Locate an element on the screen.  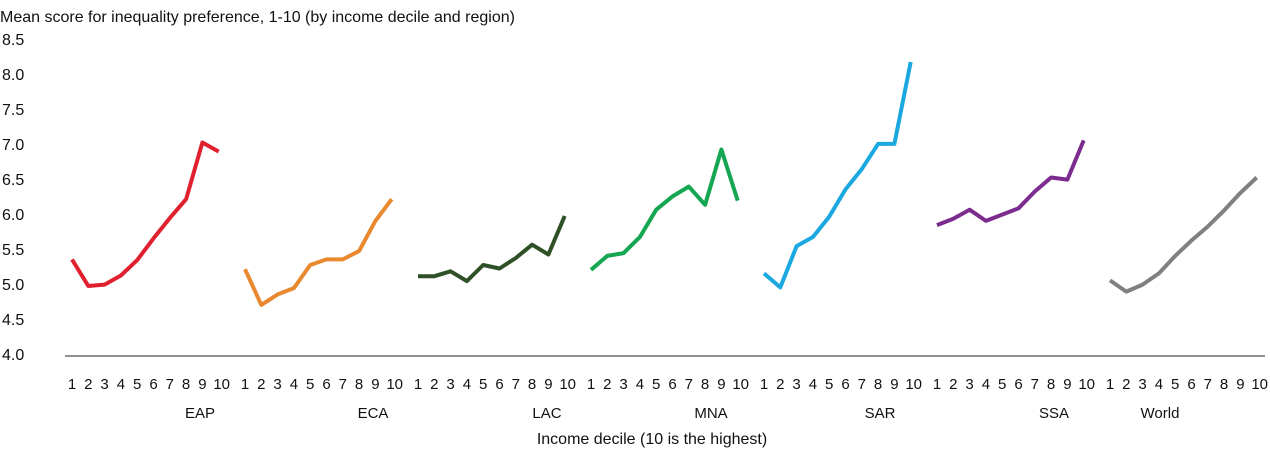
y-tick-label: 7.0 is located at coordinates (13, 145).